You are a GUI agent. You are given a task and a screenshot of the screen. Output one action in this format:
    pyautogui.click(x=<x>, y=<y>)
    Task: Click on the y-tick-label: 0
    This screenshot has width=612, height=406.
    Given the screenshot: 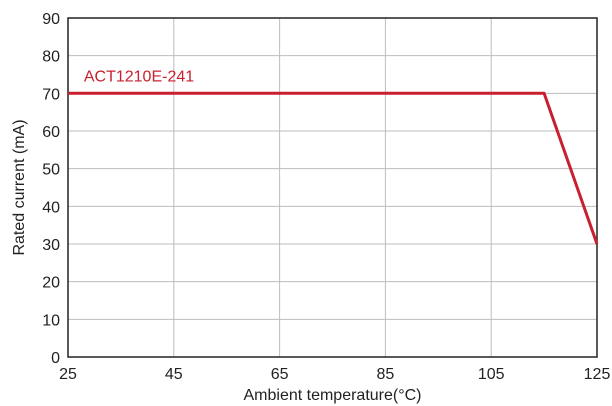 What is the action you would take?
    pyautogui.click(x=55, y=358)
    